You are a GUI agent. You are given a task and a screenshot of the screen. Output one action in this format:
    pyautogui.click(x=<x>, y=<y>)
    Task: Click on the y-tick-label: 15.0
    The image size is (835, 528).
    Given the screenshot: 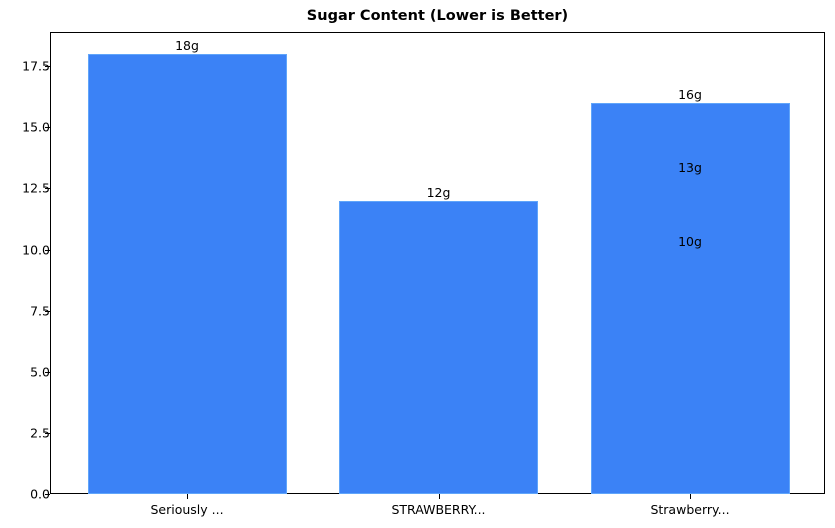 What is the action you would take?
    pyautogui.click(x=36, y=127)
    